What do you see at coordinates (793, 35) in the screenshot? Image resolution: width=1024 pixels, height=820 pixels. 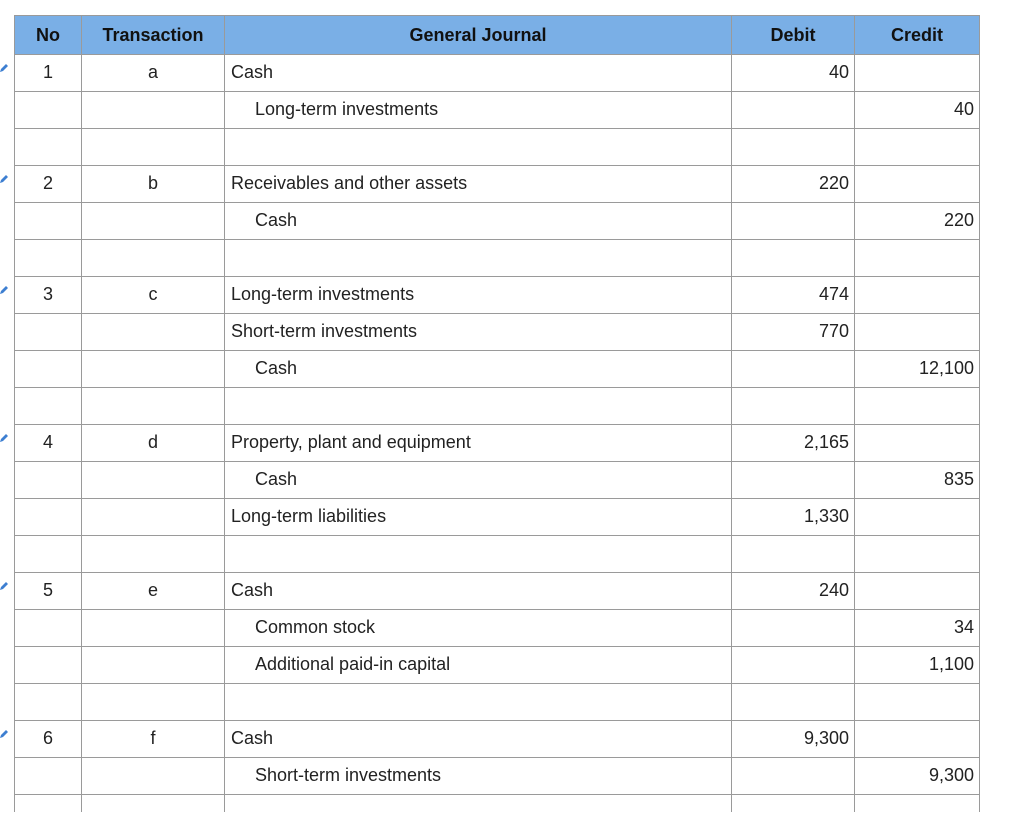 I see `column-header: Debit` at bounding box center [793, 35].